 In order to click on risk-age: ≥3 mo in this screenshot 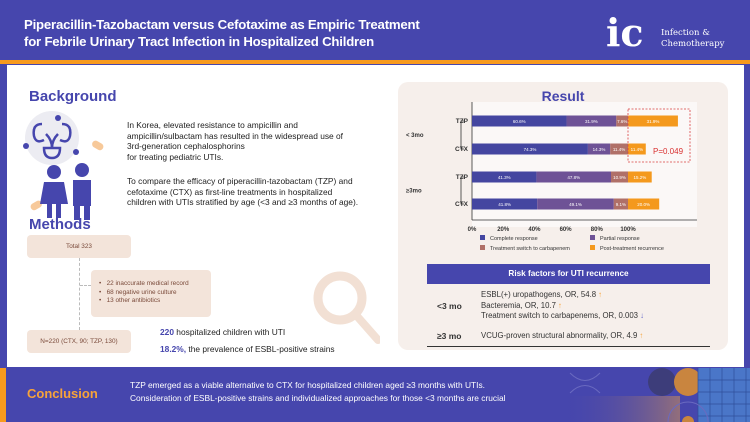, I will do `click(449, 335)`.